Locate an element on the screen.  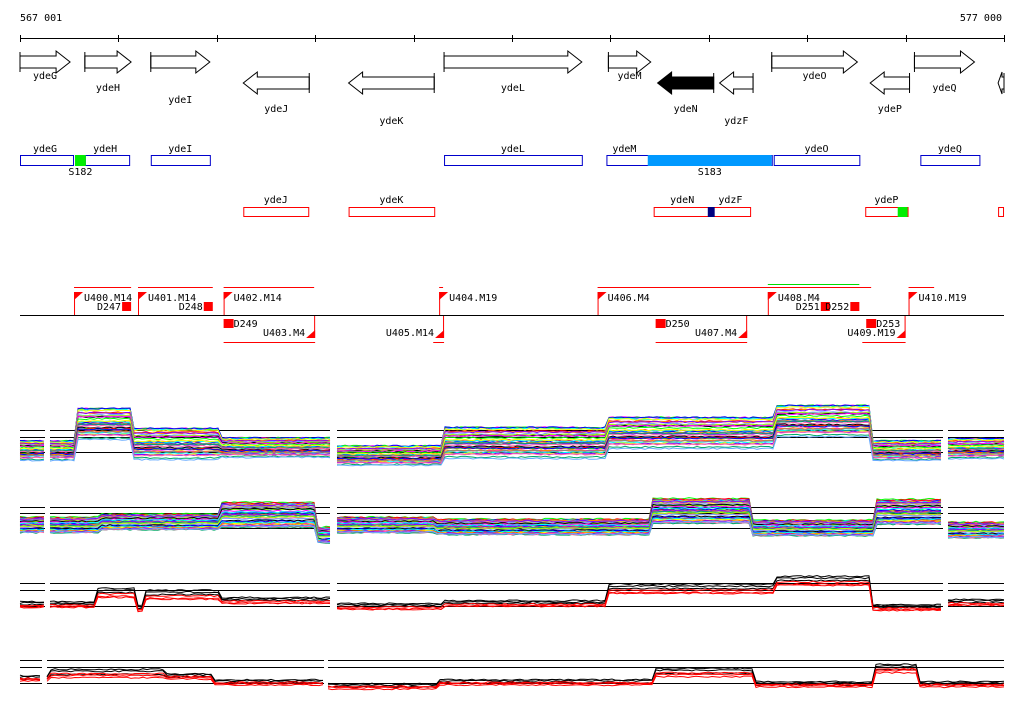
gene-arrow-ydeI: ydeI is located at coordinates (180, 77).